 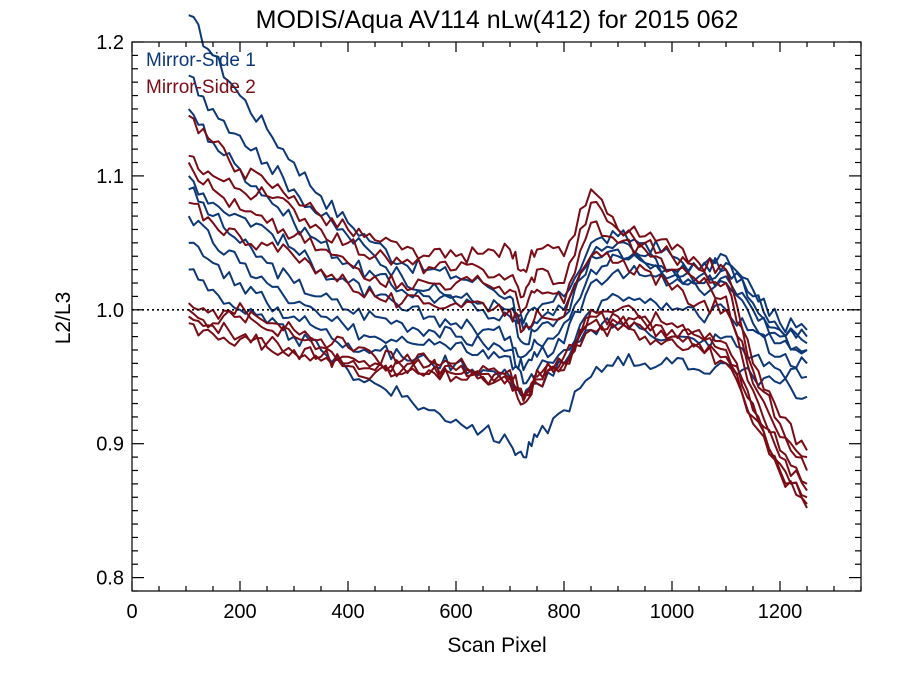 I want to click on y-tick-label: 0.8, so click(x=110, y=579).